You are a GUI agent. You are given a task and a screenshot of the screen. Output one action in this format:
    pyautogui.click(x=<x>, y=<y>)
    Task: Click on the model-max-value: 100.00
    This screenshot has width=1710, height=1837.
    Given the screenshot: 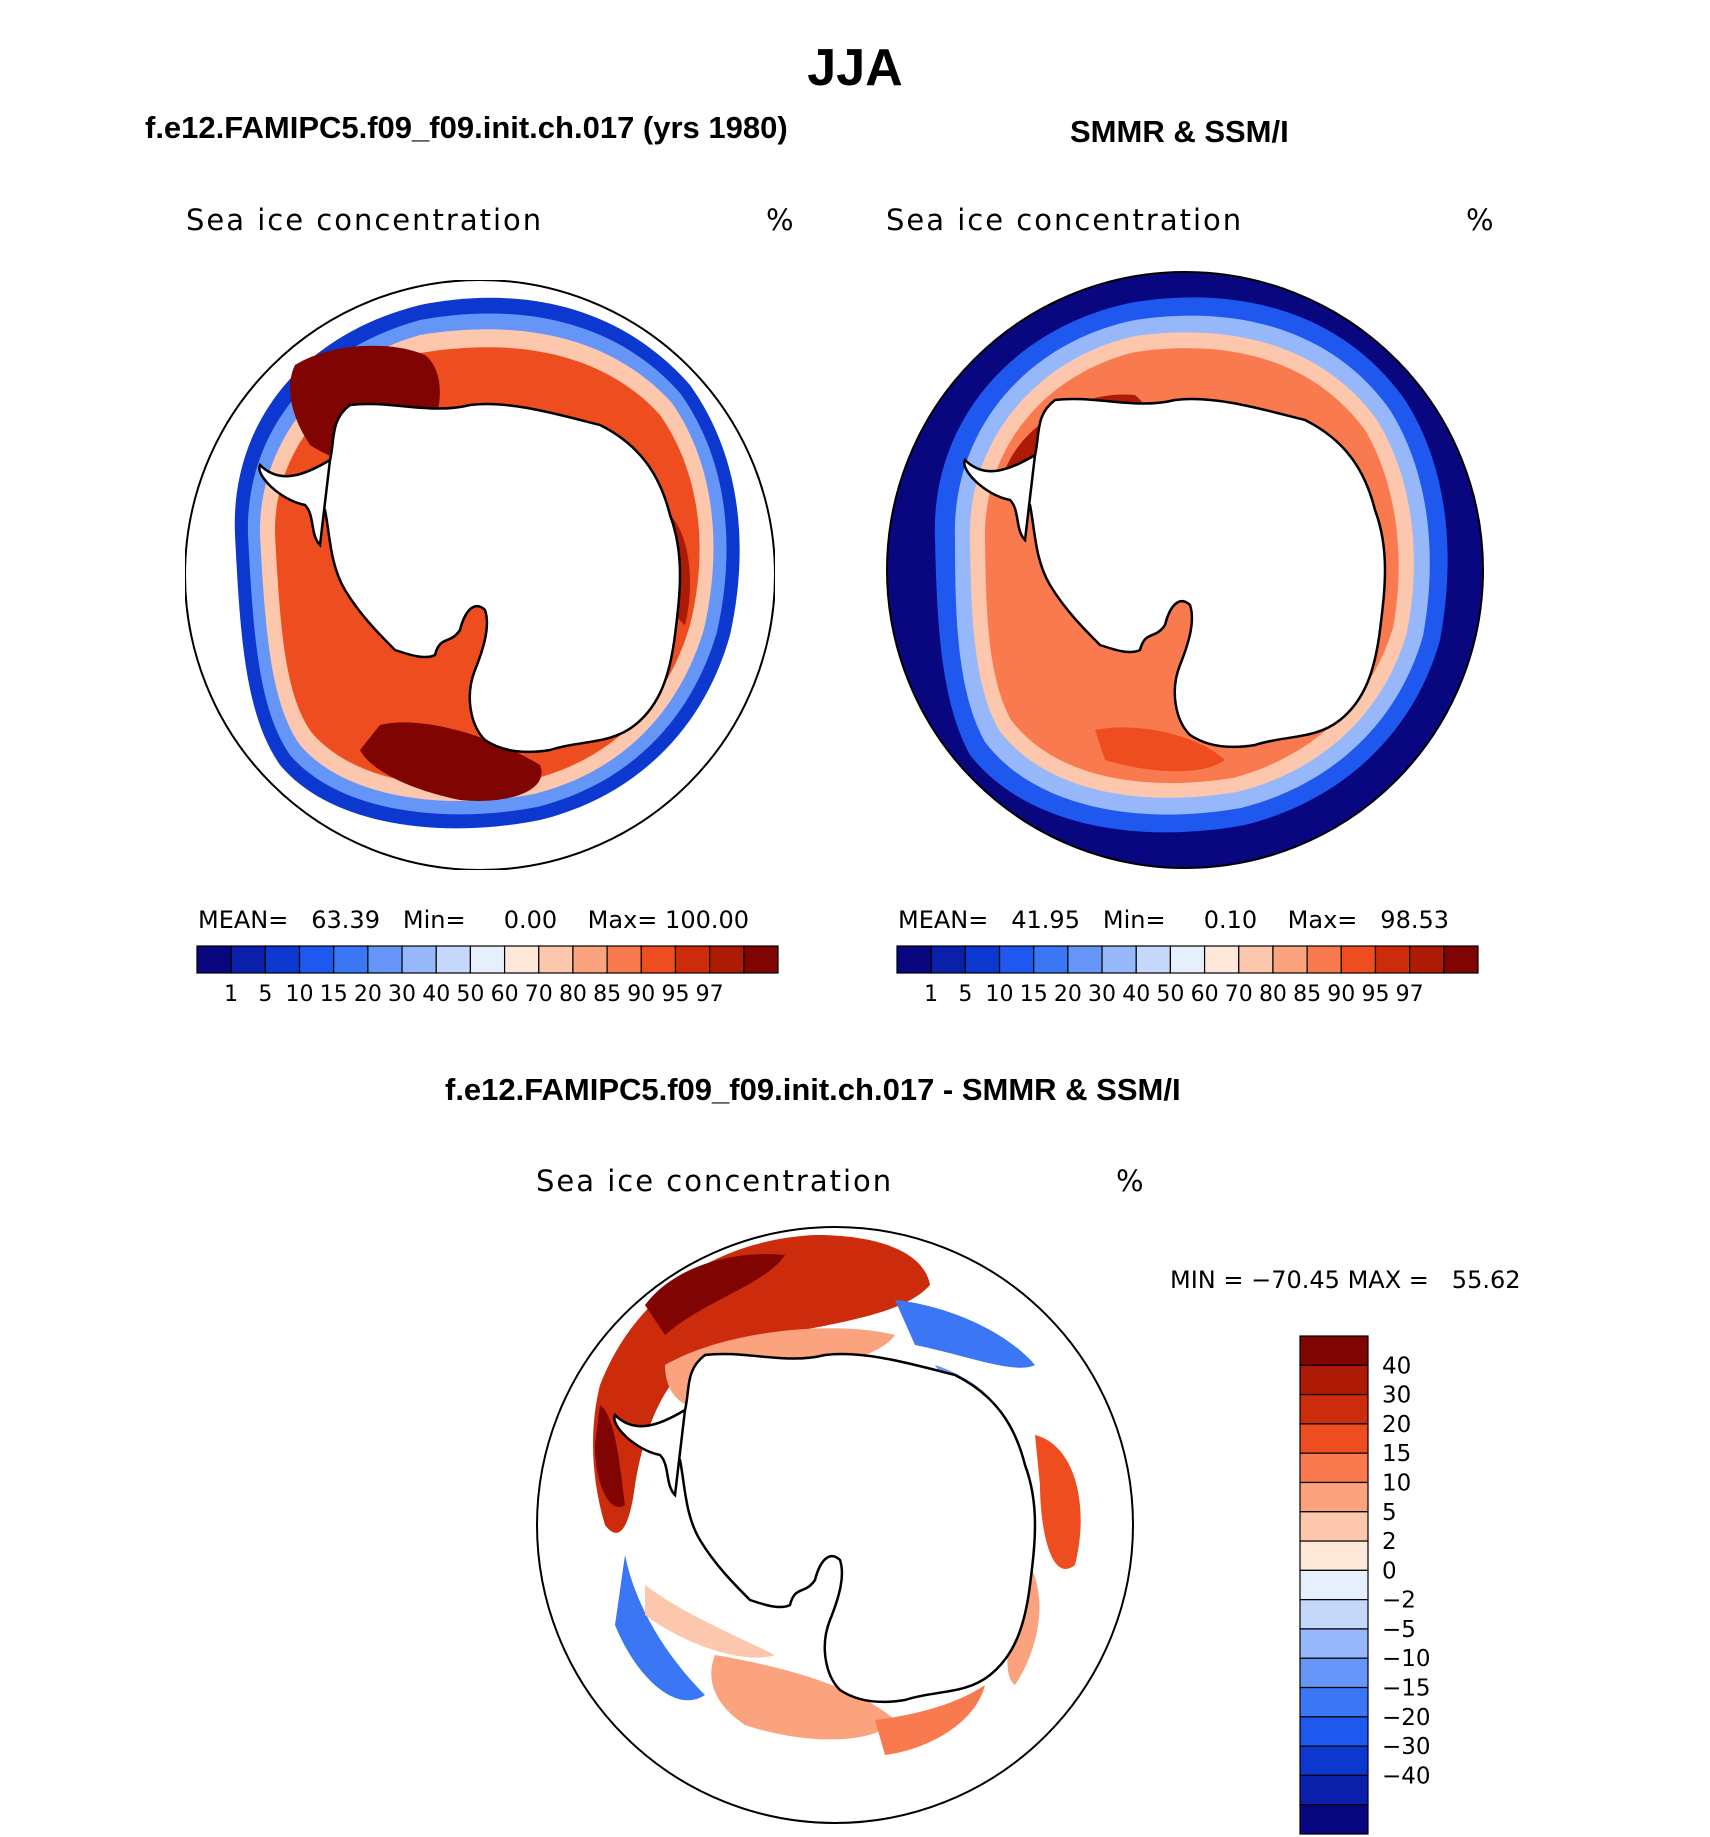 What is the action you would take?
    pyautogui.click(x=707, y=920)
    